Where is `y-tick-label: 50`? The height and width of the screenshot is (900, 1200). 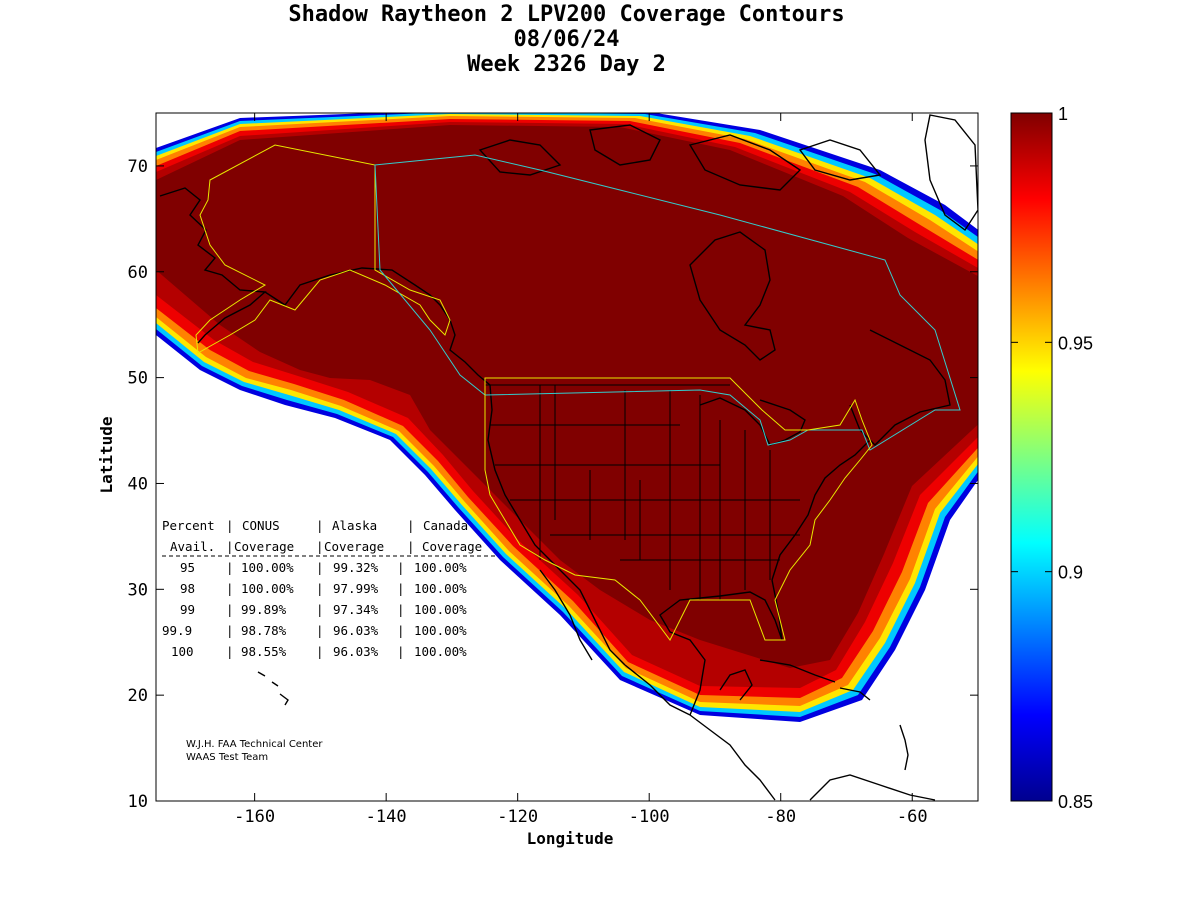
y-tick-label: 50 is located at coordinates (138, 379).